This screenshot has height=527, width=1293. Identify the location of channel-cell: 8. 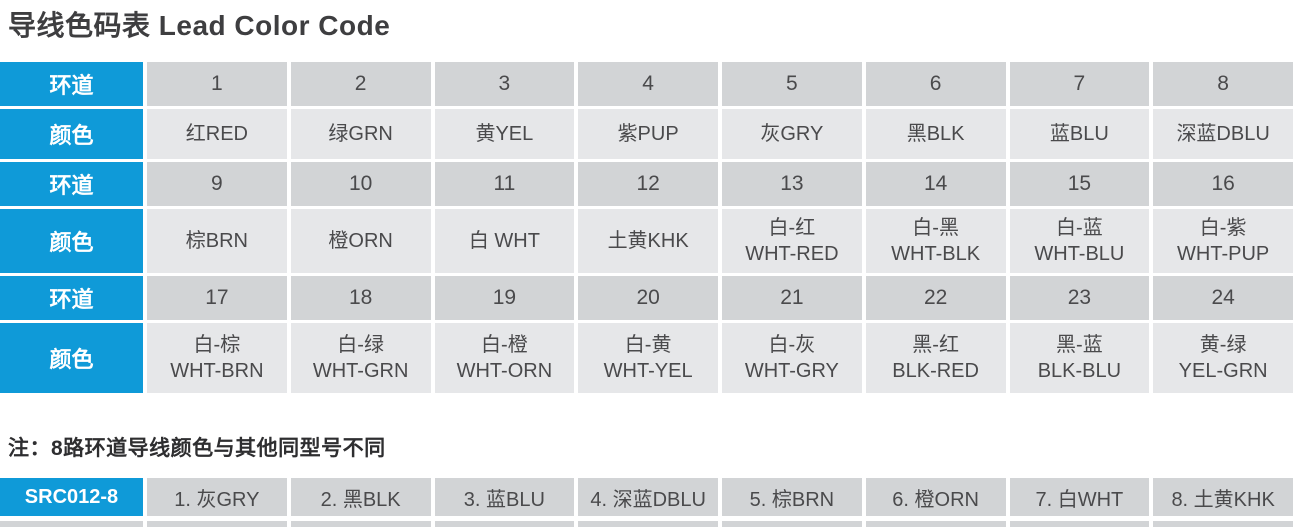
(1223, 84).